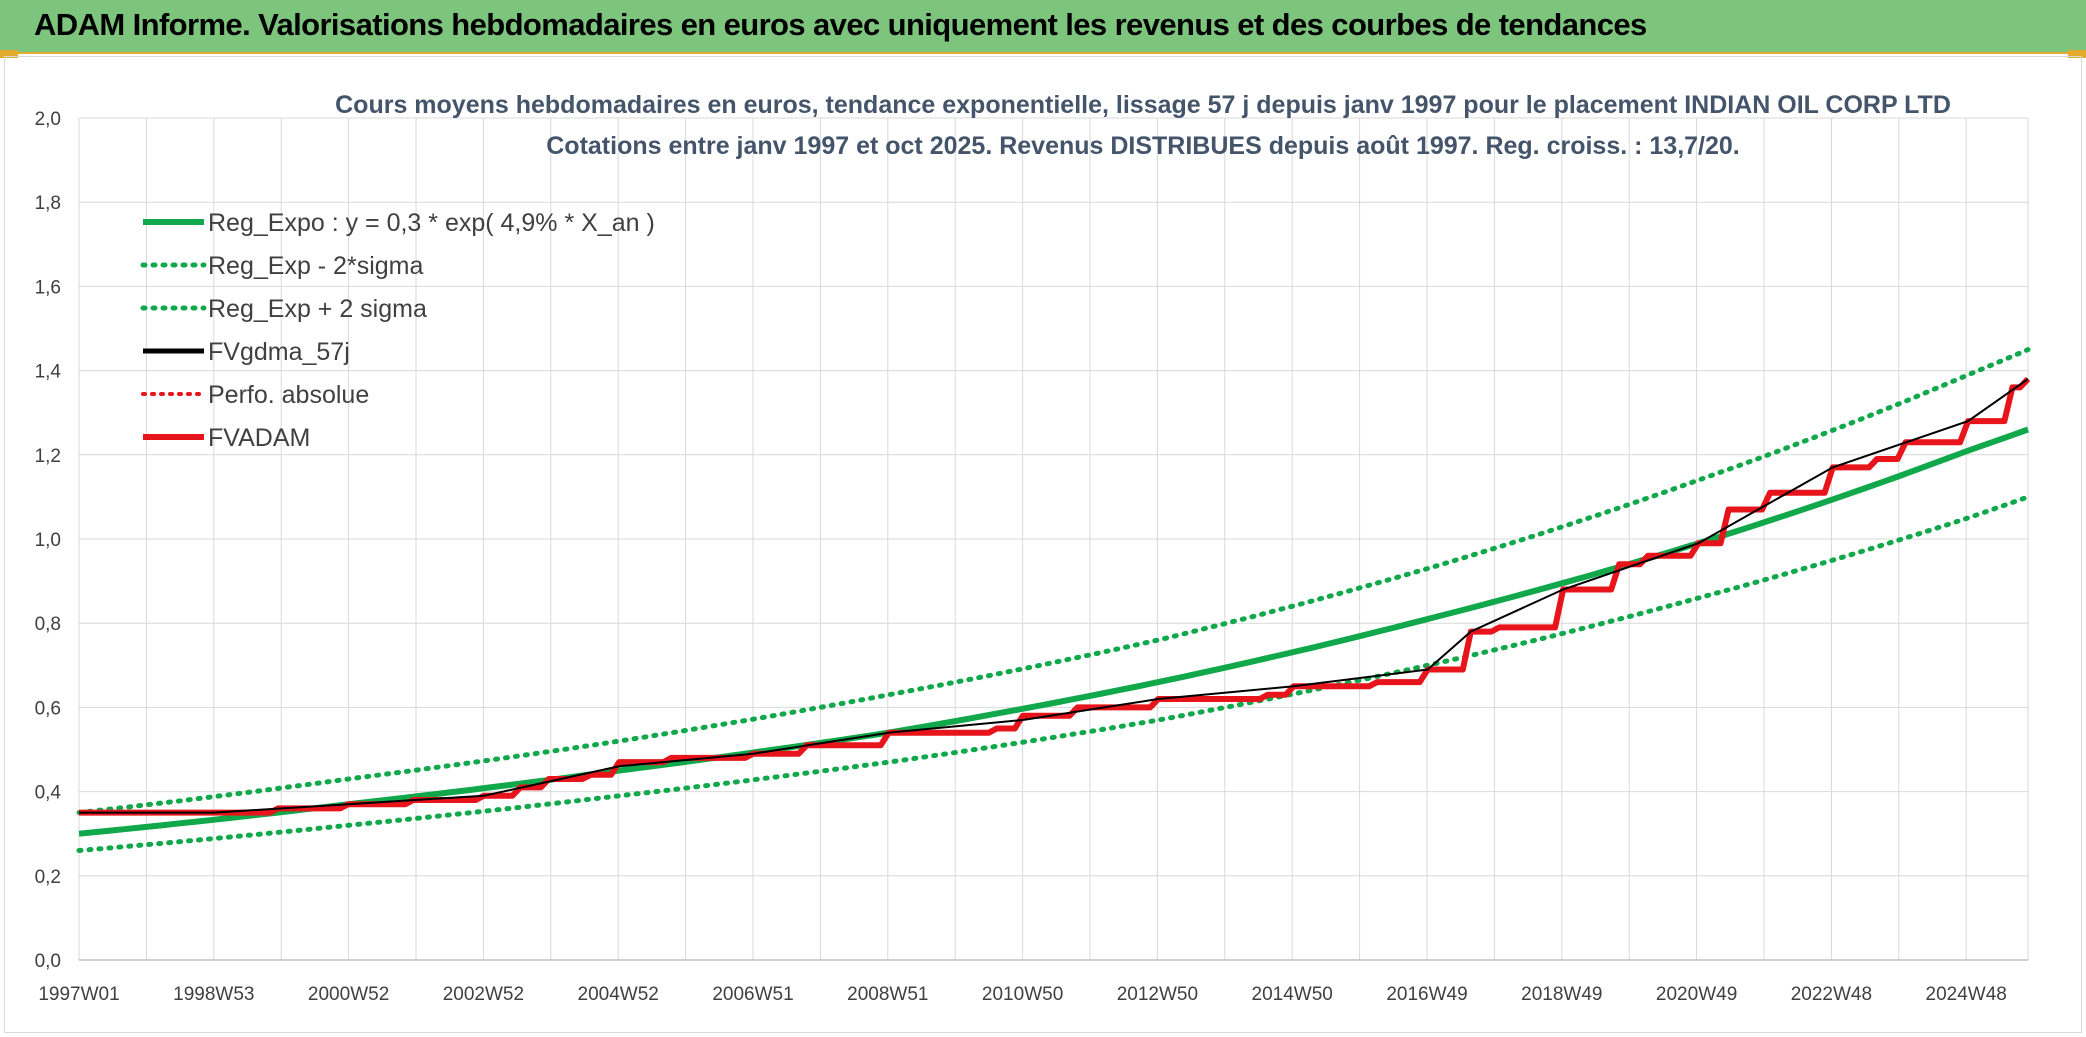 The height and width of the screenshot is (1037, 2086). I want to click on legend-label: Reg_Expo : y = 0,3 * exp( 4,9% * X_an ), so click(431, 223).